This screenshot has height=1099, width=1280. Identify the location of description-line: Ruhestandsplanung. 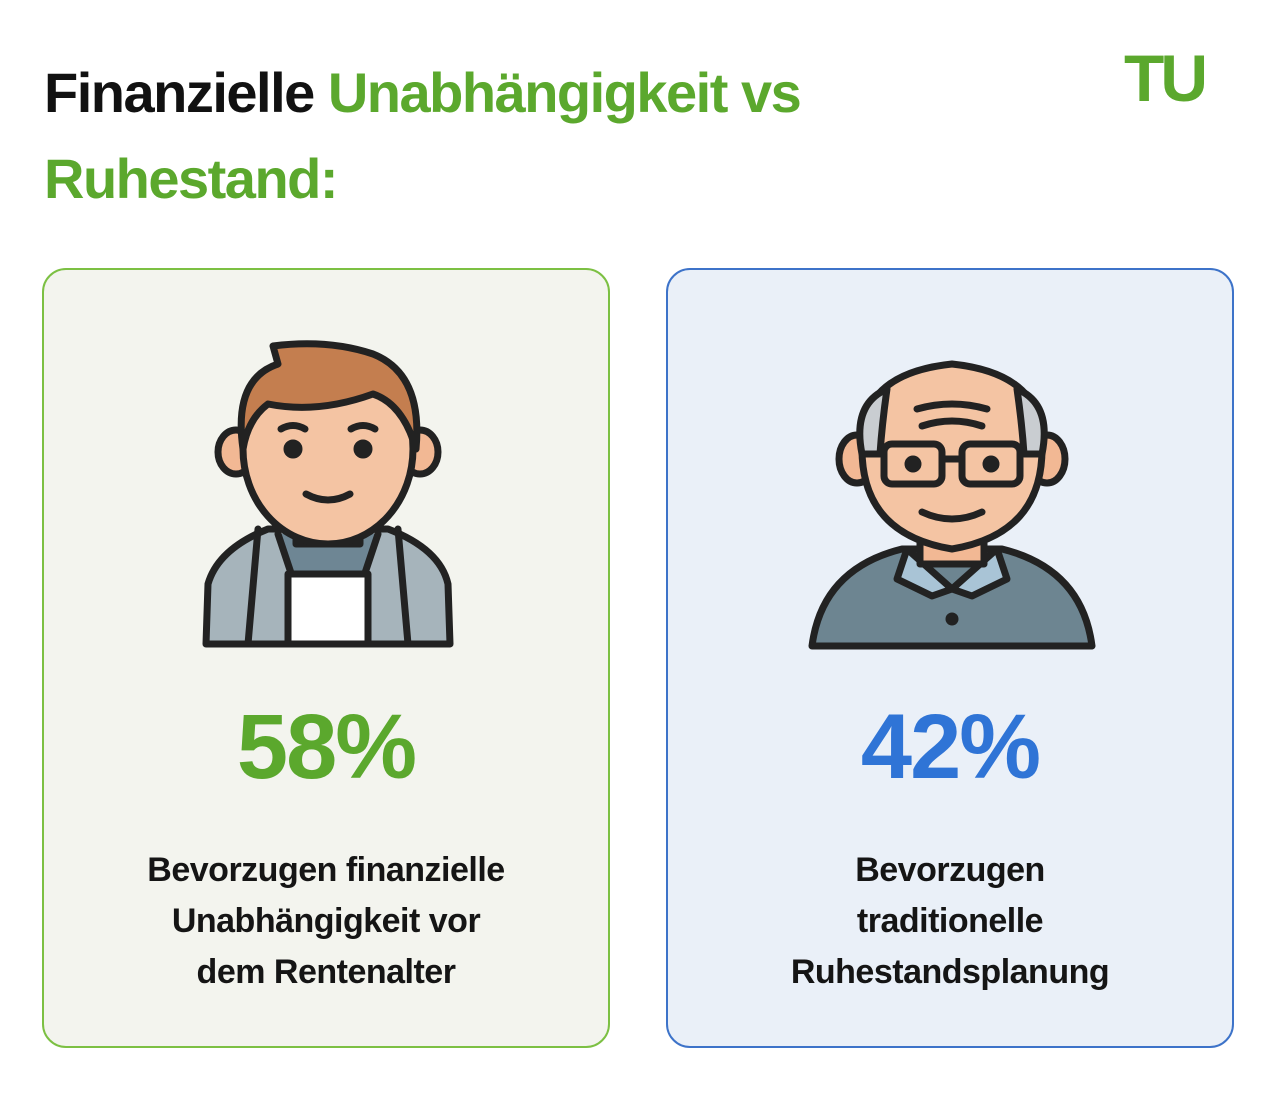
(950, 972).